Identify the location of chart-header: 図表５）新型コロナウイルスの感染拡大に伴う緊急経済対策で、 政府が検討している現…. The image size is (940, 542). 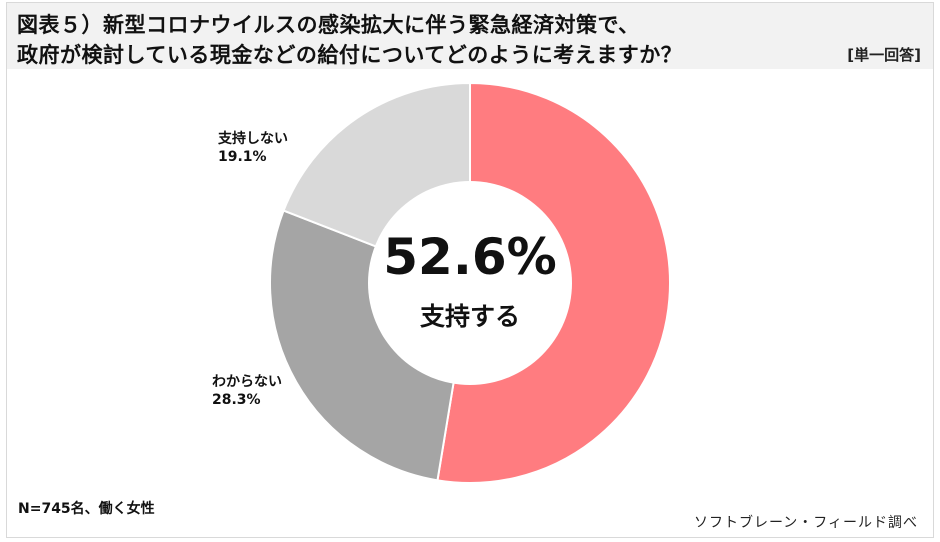
(470, 36).